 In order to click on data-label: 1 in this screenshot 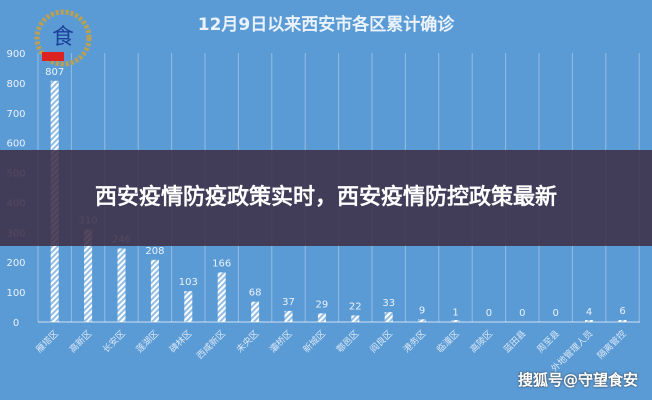, I will do `click(455, 313)`.